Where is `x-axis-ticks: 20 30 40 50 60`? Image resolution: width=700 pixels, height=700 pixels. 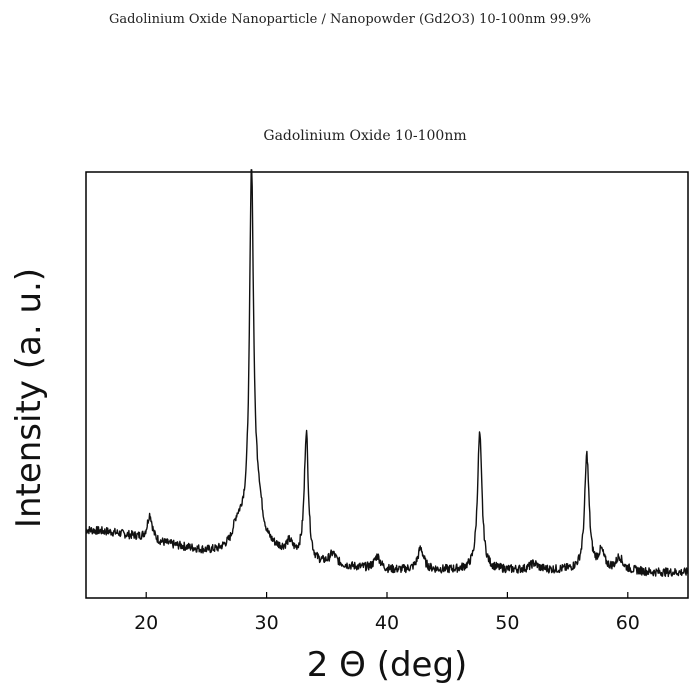 x-axis-ticks: 20 30 40 50 60 is located at coordinates (387, 613).